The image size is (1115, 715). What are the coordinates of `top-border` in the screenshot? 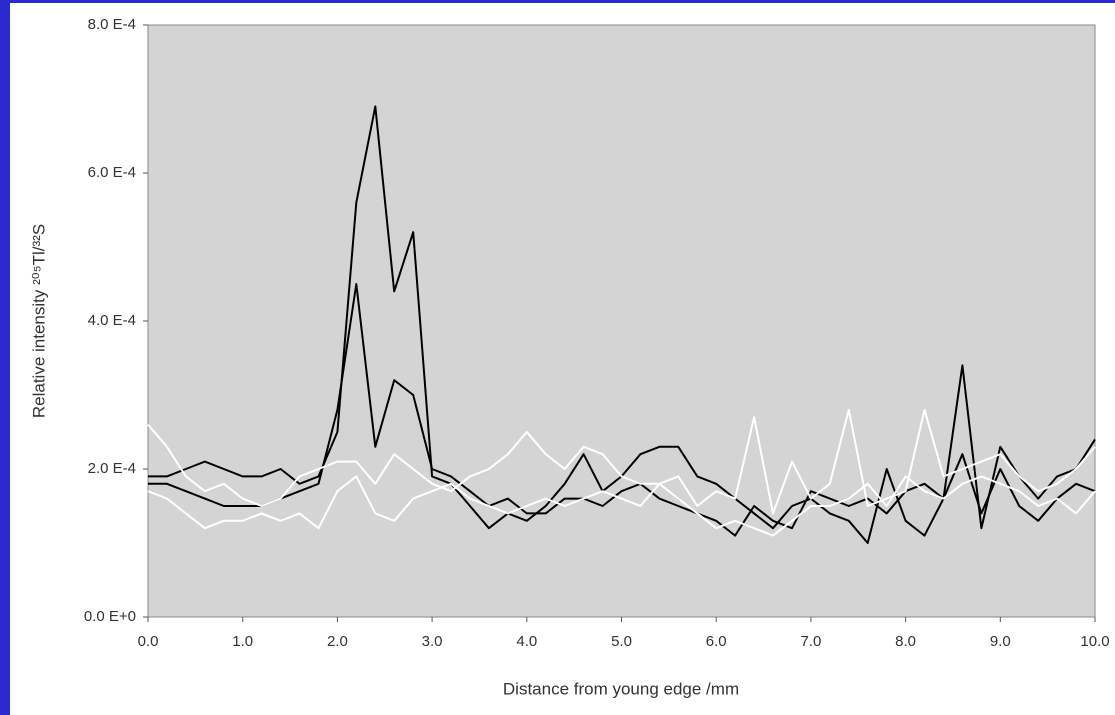 It's located at (557, 1).